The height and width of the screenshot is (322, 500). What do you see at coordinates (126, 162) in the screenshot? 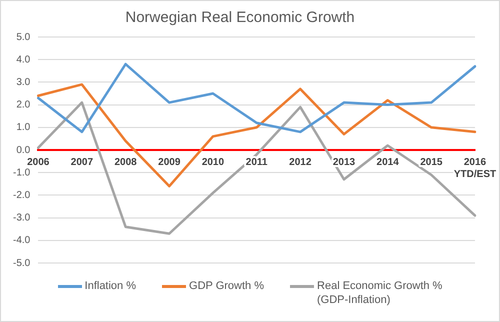
I see `x-tick-label: 2008` at bounding box center [126, 162].